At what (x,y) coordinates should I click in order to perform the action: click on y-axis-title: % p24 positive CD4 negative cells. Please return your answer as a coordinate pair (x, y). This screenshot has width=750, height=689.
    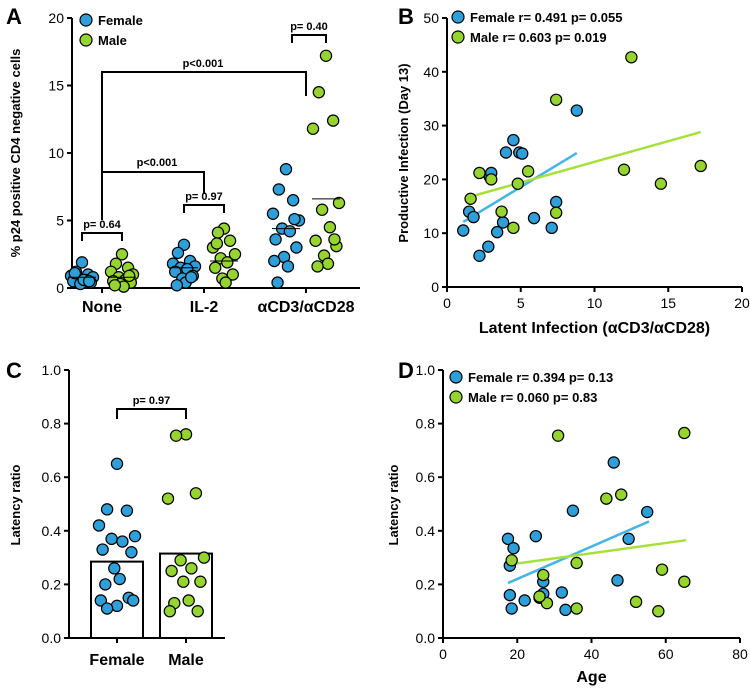
    Looking at the image, I should click on (15, 153).